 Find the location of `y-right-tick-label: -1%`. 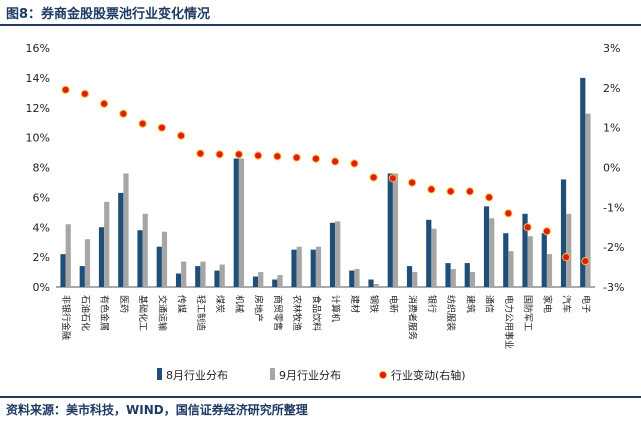

y-right-tick-label: -1% is located at coordinates (613, 207).